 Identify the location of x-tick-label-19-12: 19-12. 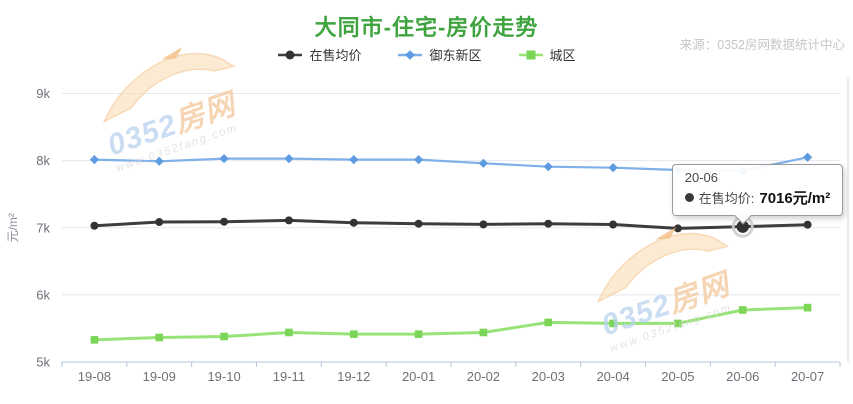
(353, 376).